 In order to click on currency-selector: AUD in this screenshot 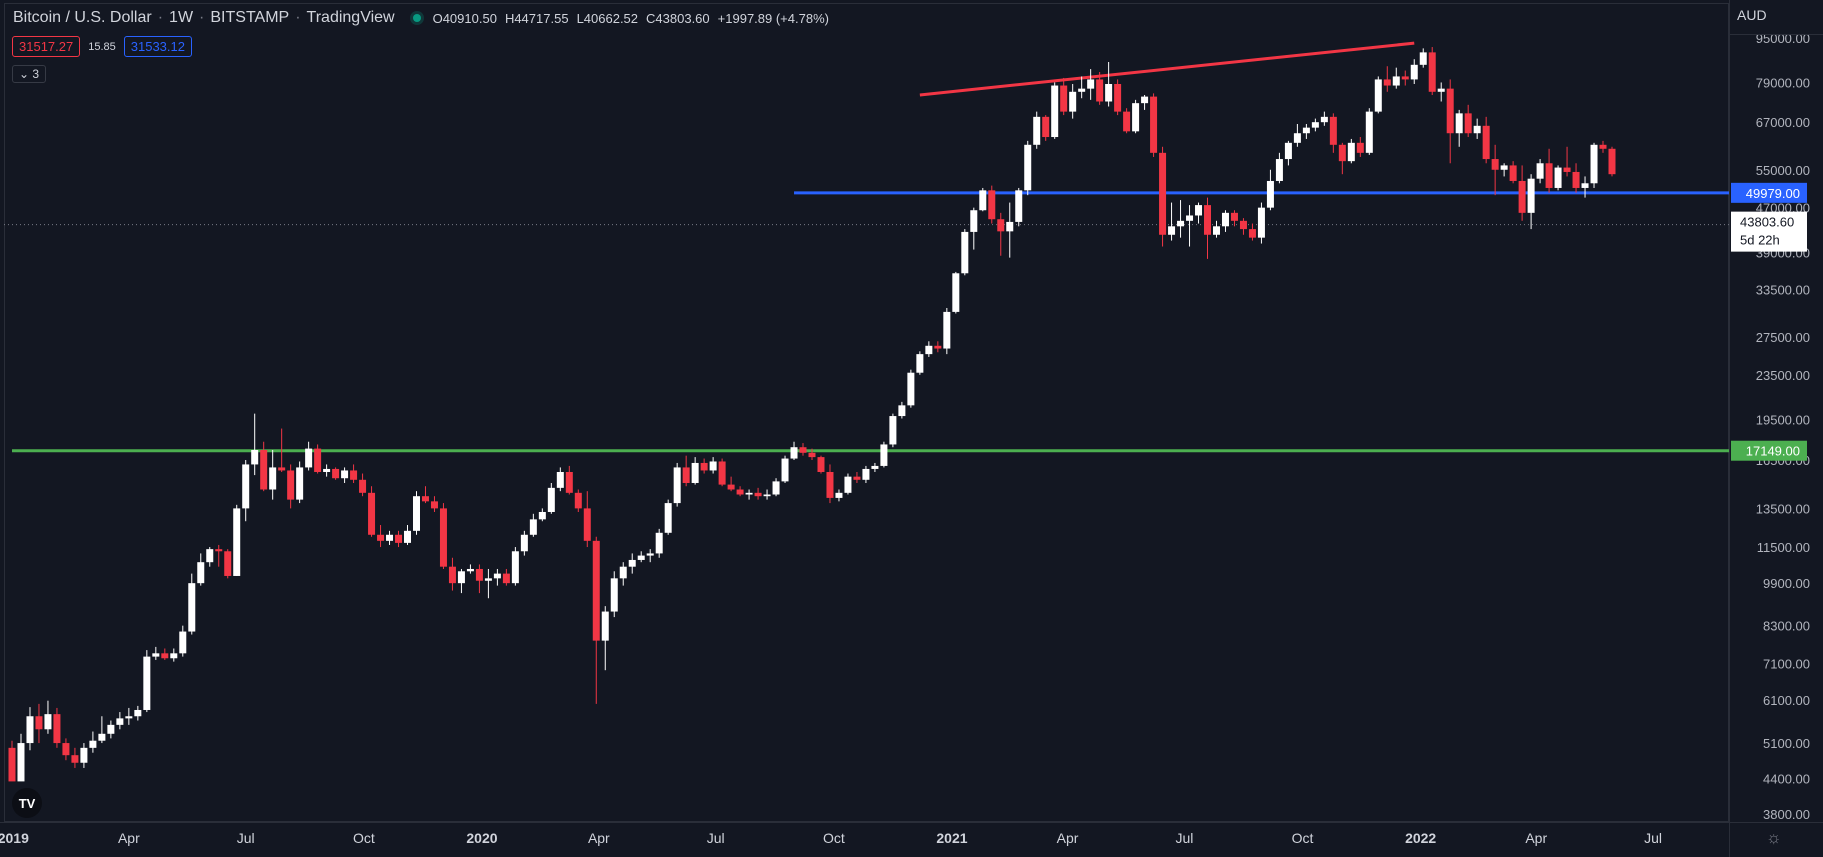, I will do `click(1752, 15)`.